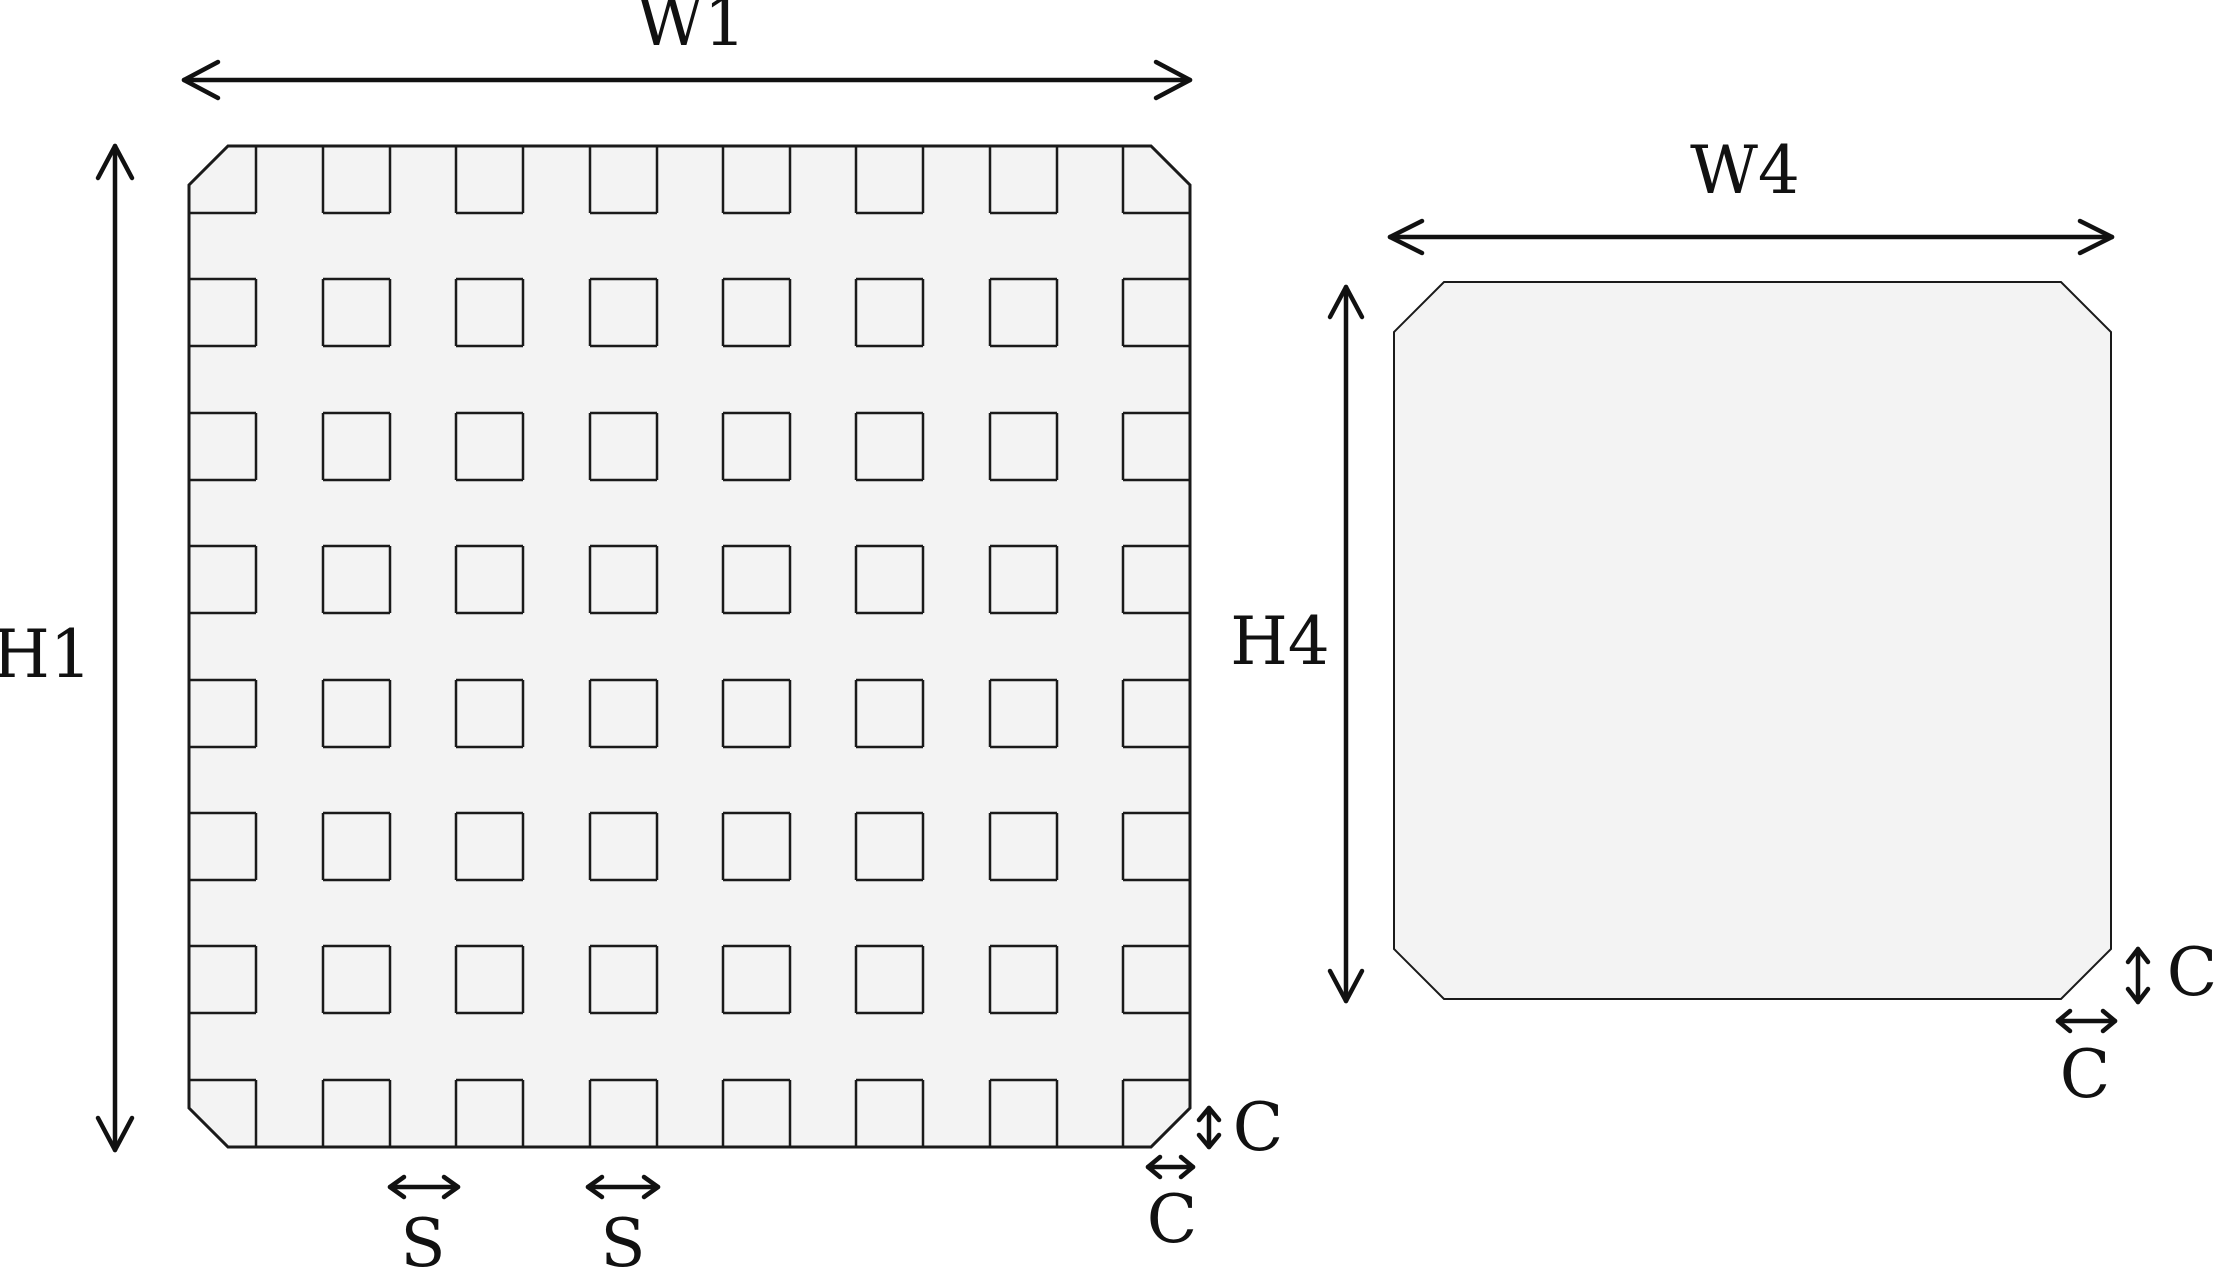 The width and height of the screenshot is (2215, 1268). What do you see at coordinates (1155, 180) in the screenshot?
I see `grid-cell-r1-c8` at bounding box center [1155, 180].